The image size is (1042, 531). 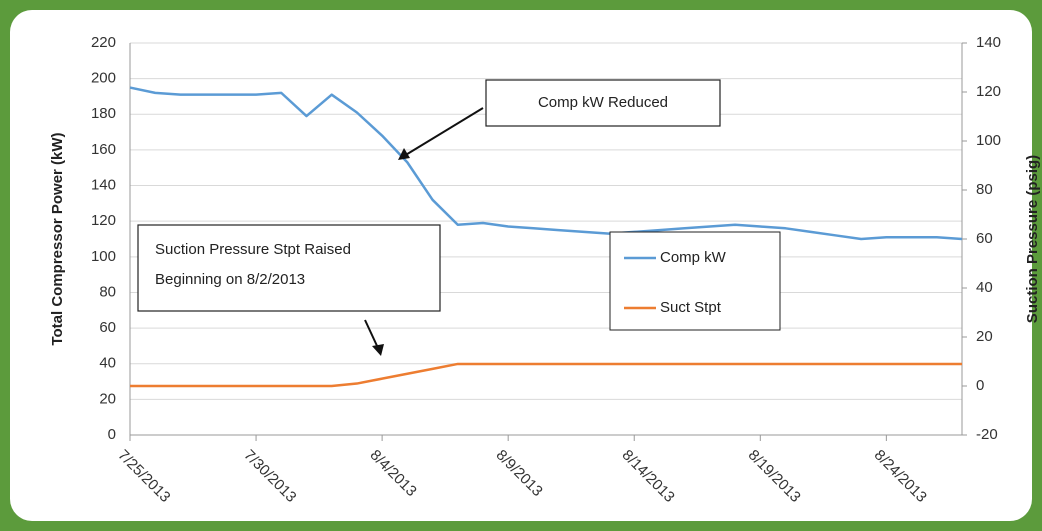 I want to click on y-tick-label: 160, so click(x=103, y=149).